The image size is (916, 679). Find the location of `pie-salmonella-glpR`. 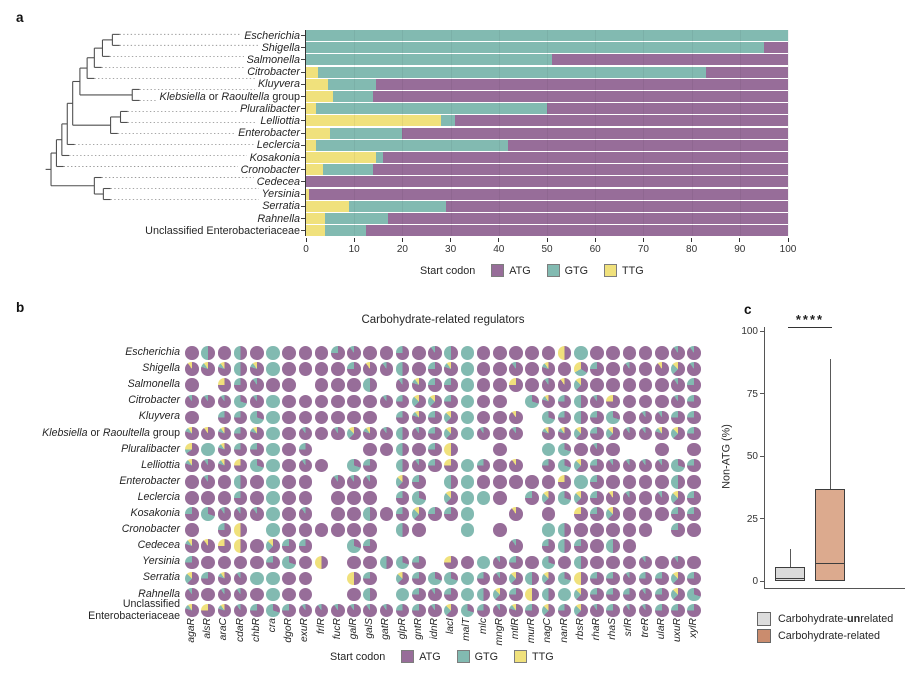

pie-salmonella-glpR is located at coordinates (402, 385).